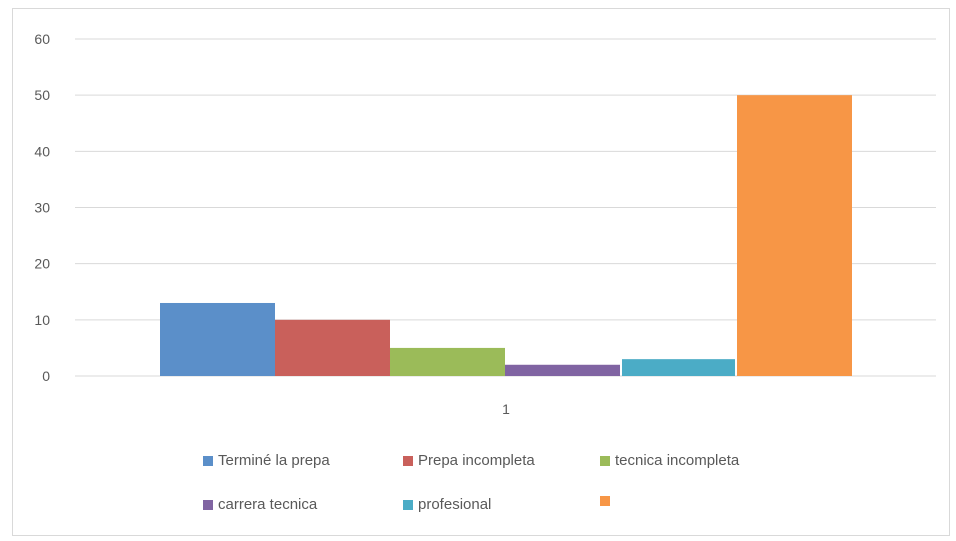 This screenshot has height=541, width=956. I want to click on y-tick-label: 20, so click(42, 264).